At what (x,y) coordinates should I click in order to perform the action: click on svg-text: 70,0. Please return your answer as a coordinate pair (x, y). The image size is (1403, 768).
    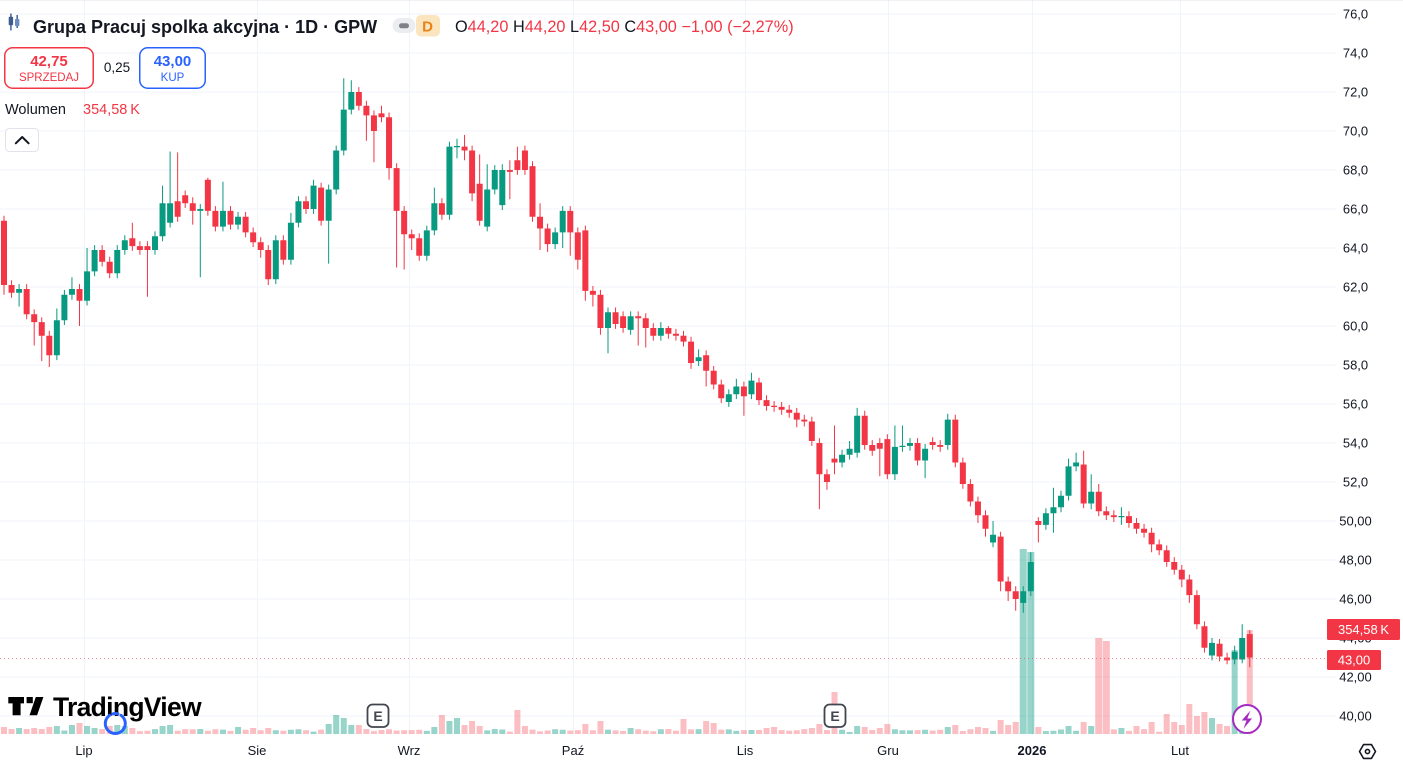
    Looking at the image, I should click on (1355, 131).